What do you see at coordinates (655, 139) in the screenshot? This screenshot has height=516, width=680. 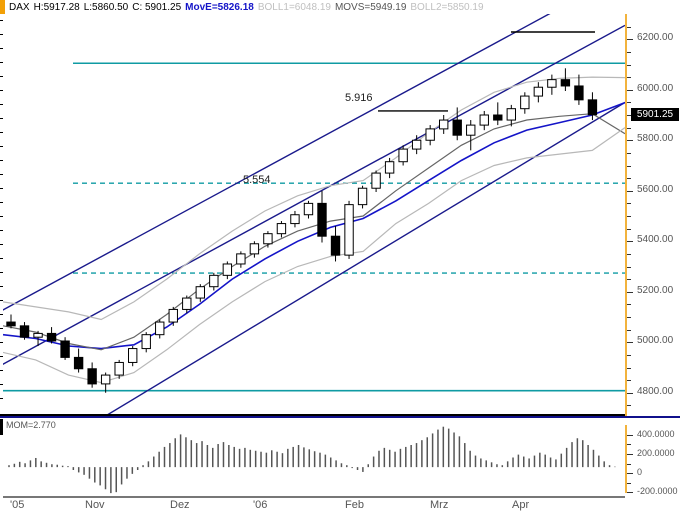 I see `price-axis-label: 5800.00` at bounding box center [655, 139].